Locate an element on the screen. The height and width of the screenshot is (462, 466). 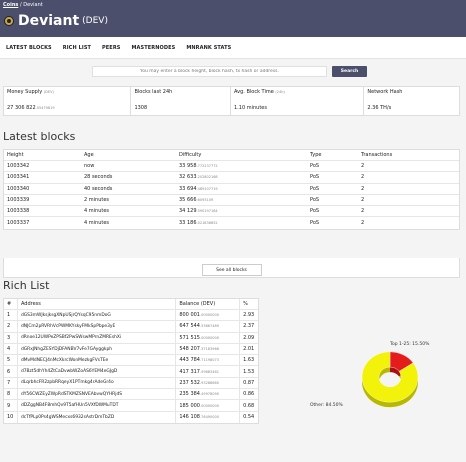
rich-address: dLqrbhcFR2zpbRRqeyX1PTmkg4rAdeGr4o is located at coordinates (97, 383).